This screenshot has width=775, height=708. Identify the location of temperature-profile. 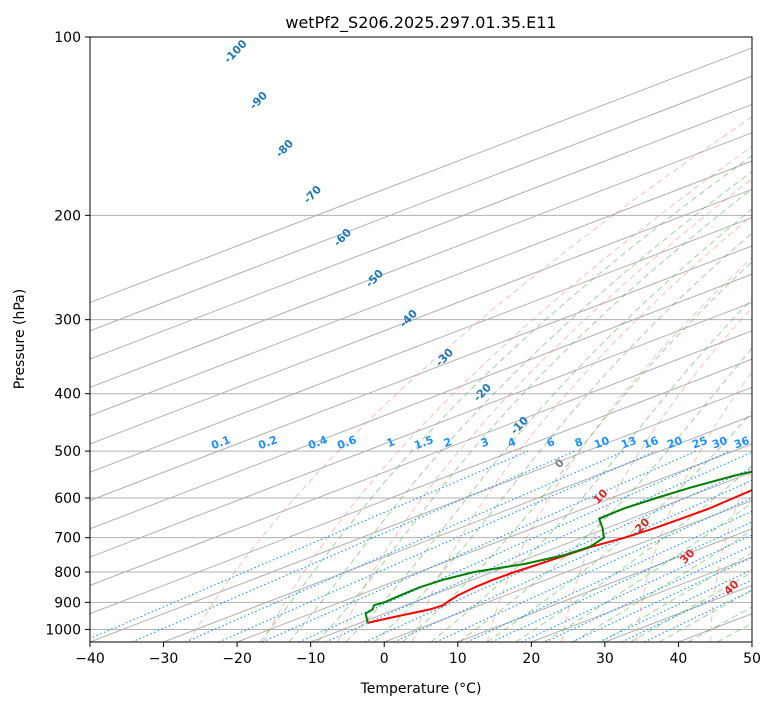
(559, 556).